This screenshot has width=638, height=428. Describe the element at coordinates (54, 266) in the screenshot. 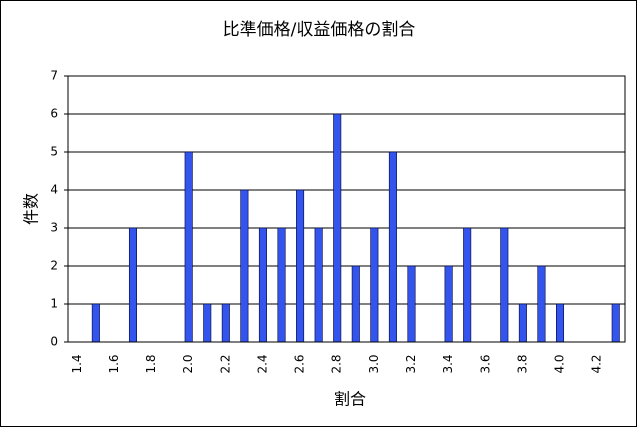

I see `y-tick-label: 2` at that location.